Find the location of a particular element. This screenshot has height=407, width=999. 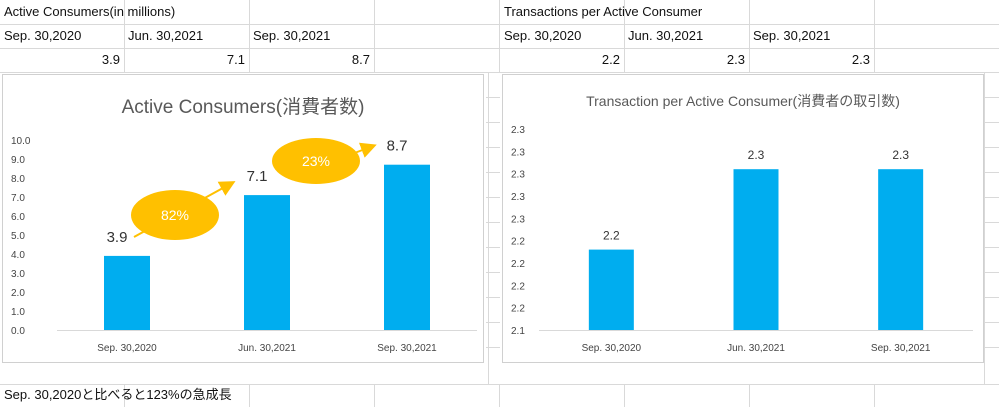

growth-label: 82% is located at coordinates (175, 215).